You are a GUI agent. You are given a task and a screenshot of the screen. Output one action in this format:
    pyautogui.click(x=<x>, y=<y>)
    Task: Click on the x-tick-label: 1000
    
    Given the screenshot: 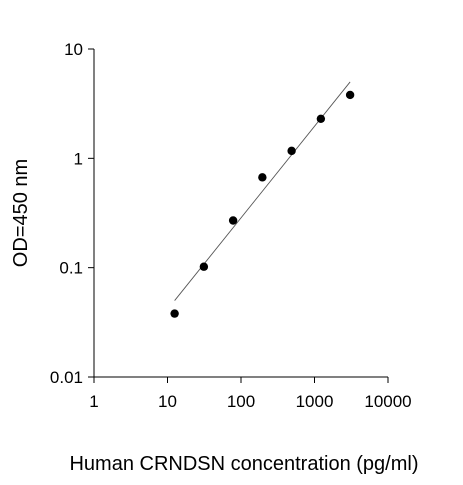 What is the action you would take?
    pyautogui.click(x=315, y=401)
    